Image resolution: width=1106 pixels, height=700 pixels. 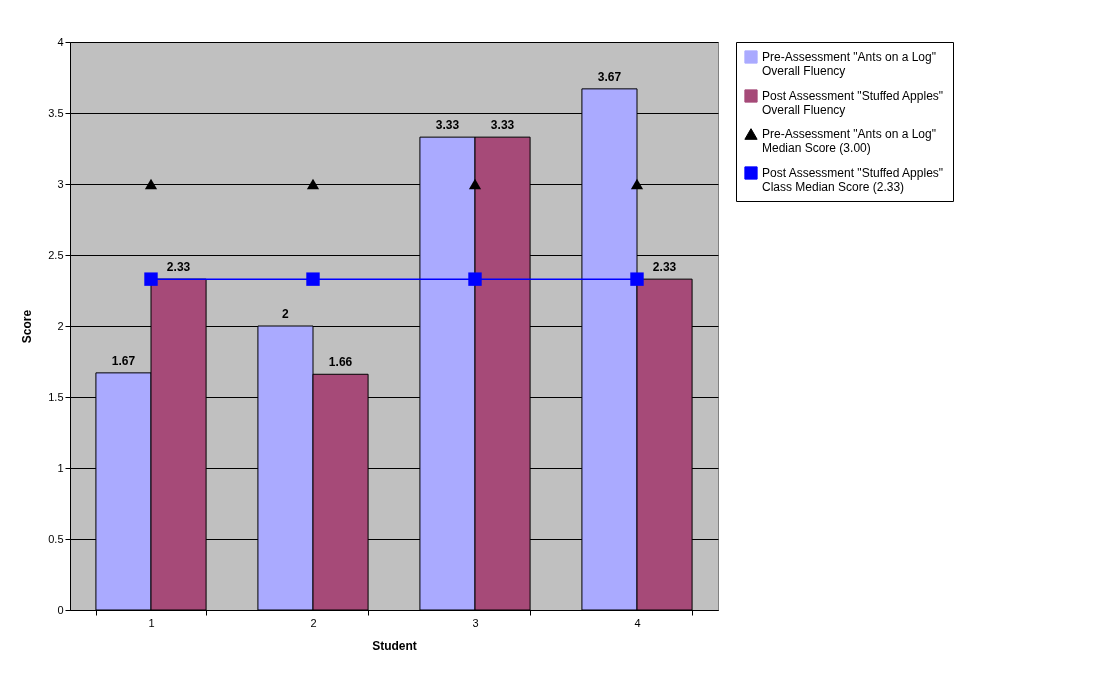 What do you see at coordinates (286, 314) in the screenshot?
I see `data-label: 2` at bounding box center [286, 314].